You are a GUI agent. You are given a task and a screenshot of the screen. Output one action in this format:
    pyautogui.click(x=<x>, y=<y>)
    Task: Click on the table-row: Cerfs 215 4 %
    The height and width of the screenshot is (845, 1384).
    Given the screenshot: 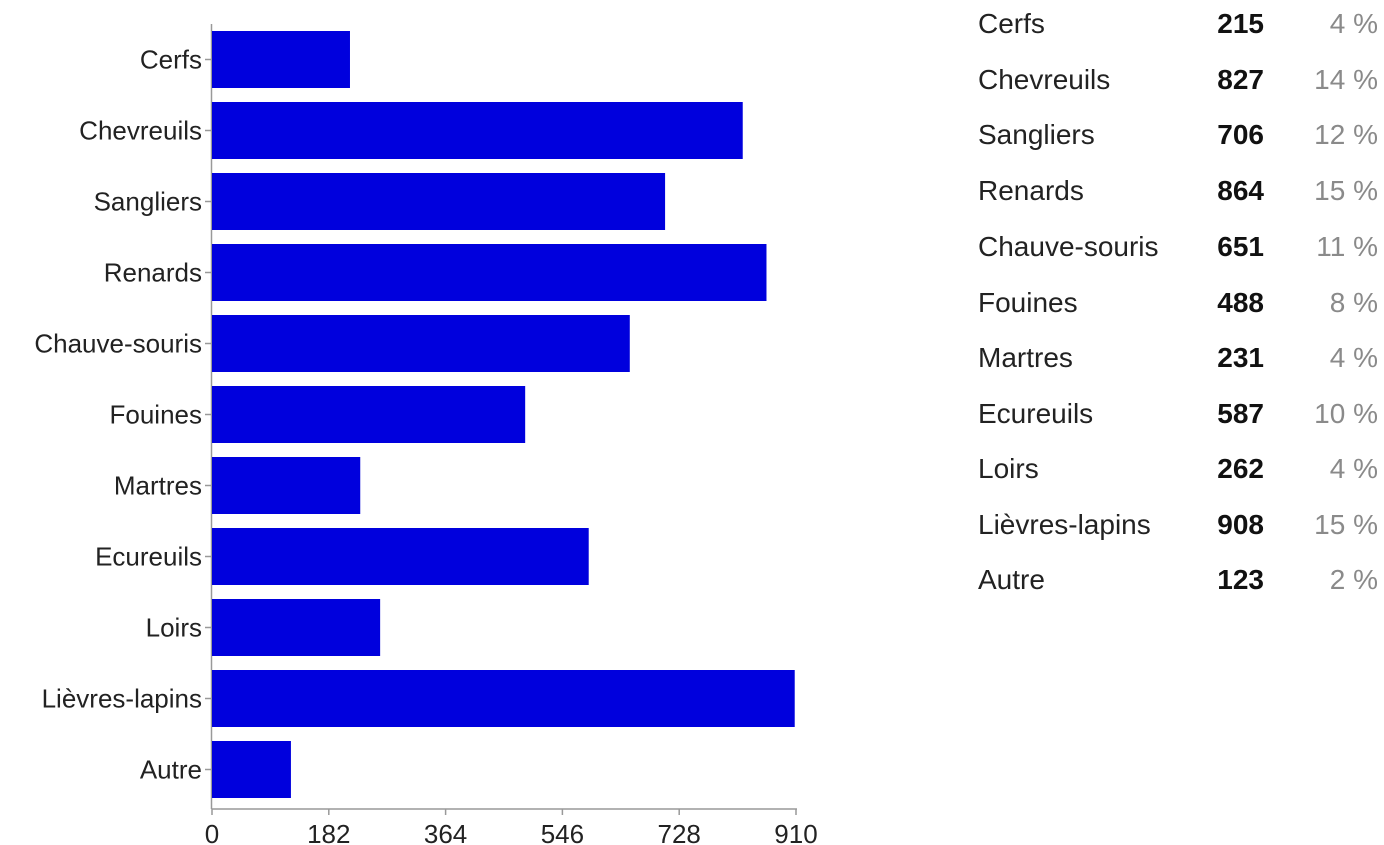 What is the action you would take?
    pyautogui.click(x=1179, y=24)
    